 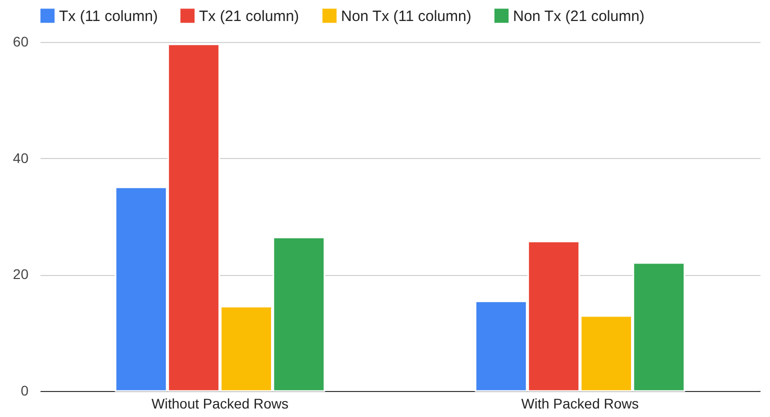 What do you see at coordinates (20, 158) in the screenshot?
I see `y-tick-label: 40` at bounding box center [20, 158].